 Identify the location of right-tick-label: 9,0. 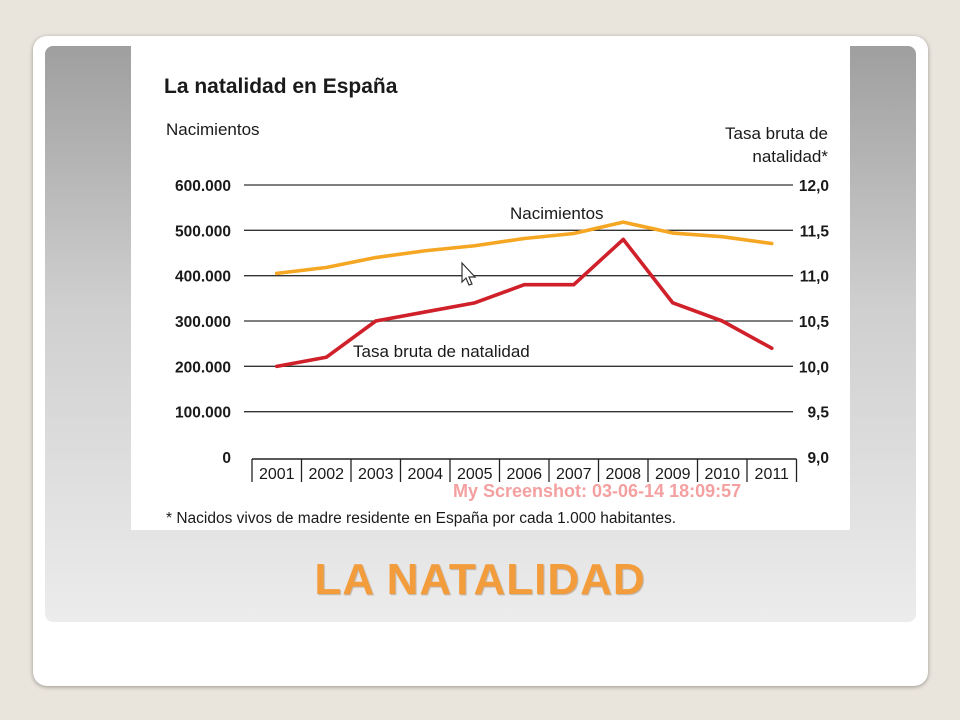
(818, 458).